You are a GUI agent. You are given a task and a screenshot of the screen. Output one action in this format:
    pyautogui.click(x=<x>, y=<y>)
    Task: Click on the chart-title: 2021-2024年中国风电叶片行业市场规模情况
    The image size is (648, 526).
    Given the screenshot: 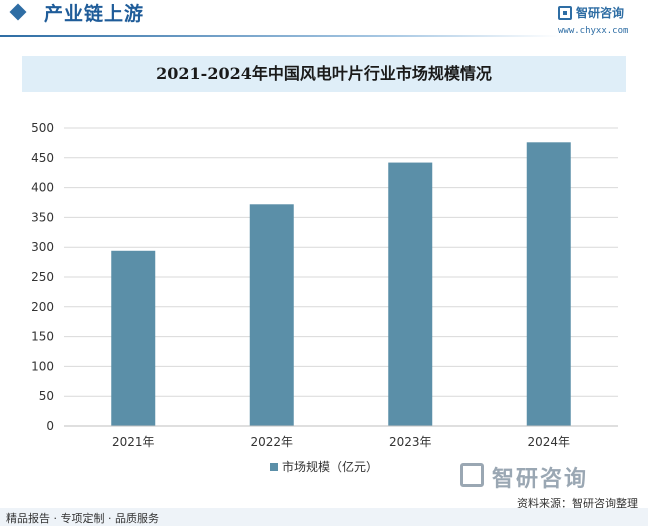 What is the action you would take?
    pyautogui.click(x=324, y=73)
    